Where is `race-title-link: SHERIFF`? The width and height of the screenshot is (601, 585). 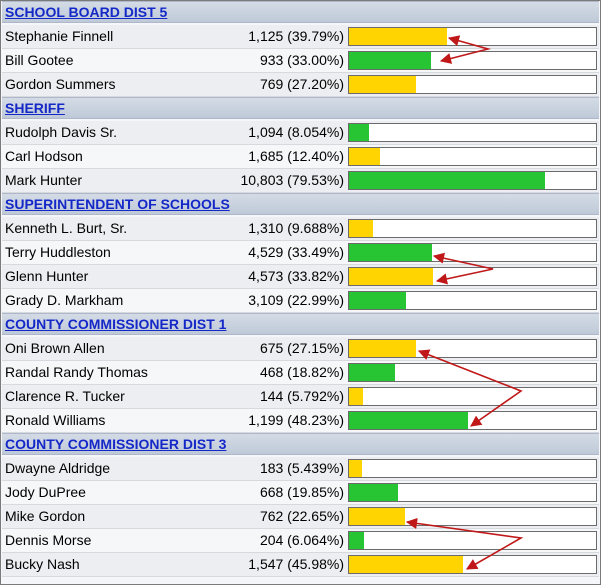 race-title-link: SHERIFF is located at coordinates (35, 108).